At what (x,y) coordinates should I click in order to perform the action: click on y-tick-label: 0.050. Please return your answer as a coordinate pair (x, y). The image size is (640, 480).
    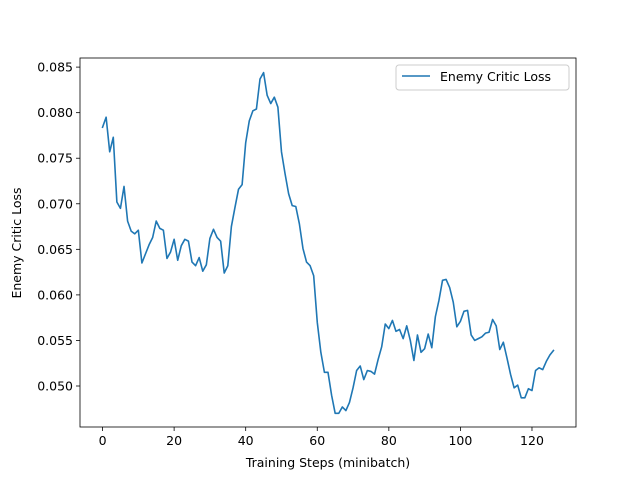
    Looking at the image, I should click on (55, 386).